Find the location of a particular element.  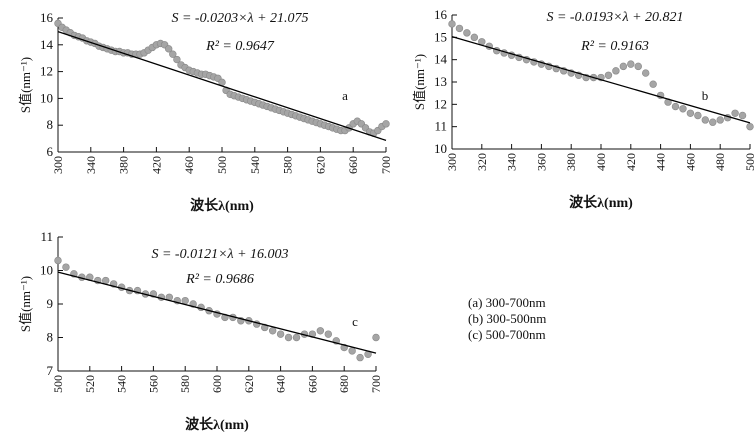

x-tick-label: 680 is located at coordinates (344, 384).